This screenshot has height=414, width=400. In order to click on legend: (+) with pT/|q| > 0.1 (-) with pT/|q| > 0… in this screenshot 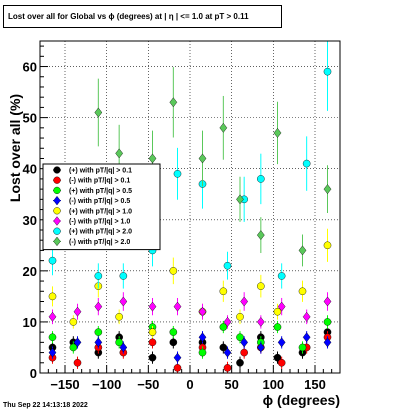, I will do `click(101, 207)`.